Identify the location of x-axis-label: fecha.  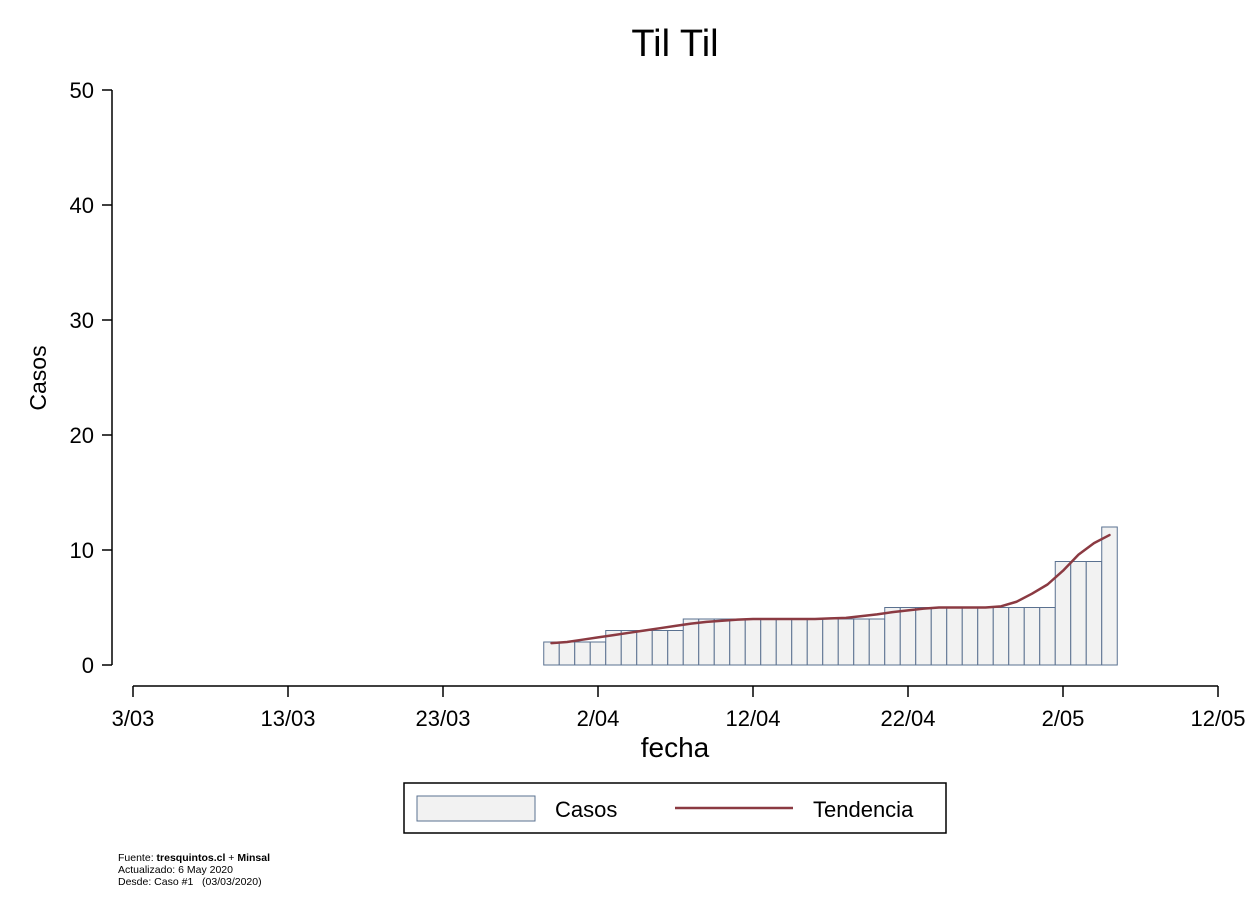
(675, 747).